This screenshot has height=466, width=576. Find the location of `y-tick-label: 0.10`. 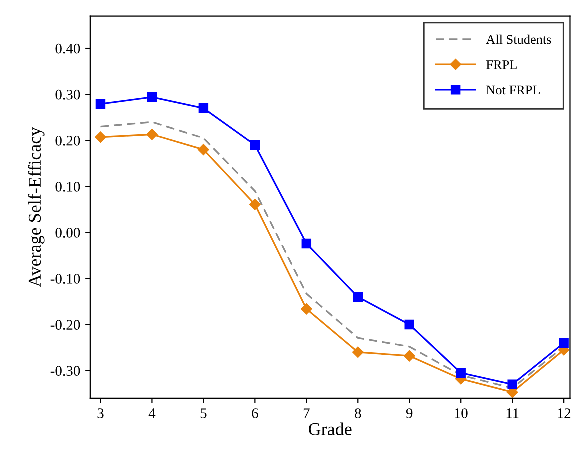

y-tick-label: 0.10 is located at coordinates (68, 187).